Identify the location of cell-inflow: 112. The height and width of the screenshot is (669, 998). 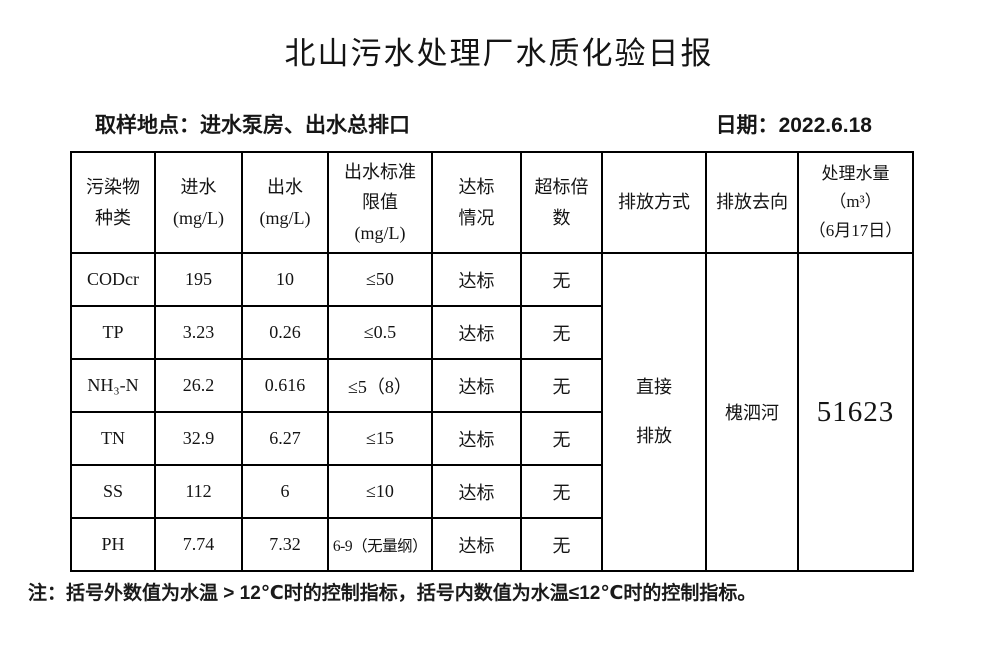
(198, 491).